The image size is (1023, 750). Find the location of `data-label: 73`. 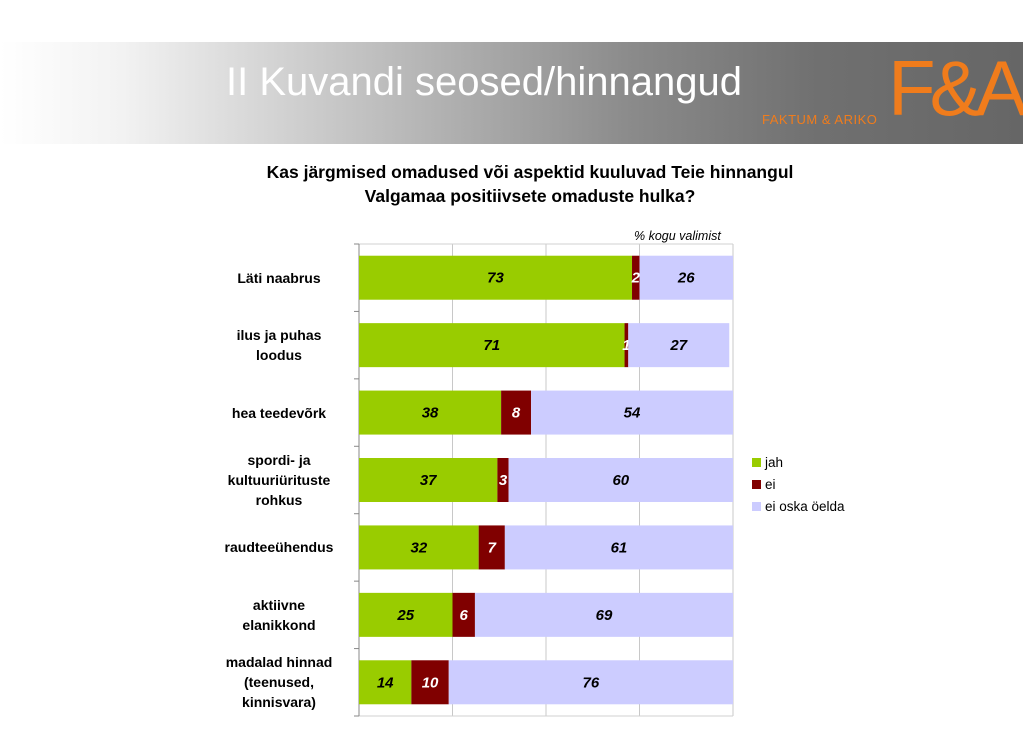

data-label: 73 is located at coordinates (495, 278).